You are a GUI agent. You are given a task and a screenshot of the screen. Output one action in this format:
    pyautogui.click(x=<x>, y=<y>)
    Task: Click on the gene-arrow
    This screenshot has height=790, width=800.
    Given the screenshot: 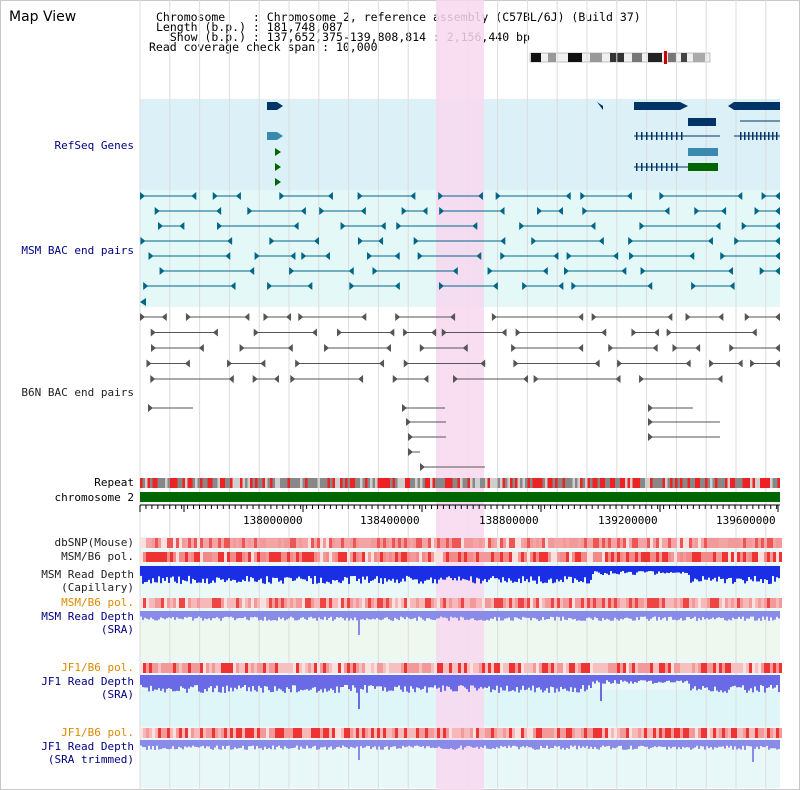 What is the action you would take?
    pyautogui.click(x=731, y=106)
    